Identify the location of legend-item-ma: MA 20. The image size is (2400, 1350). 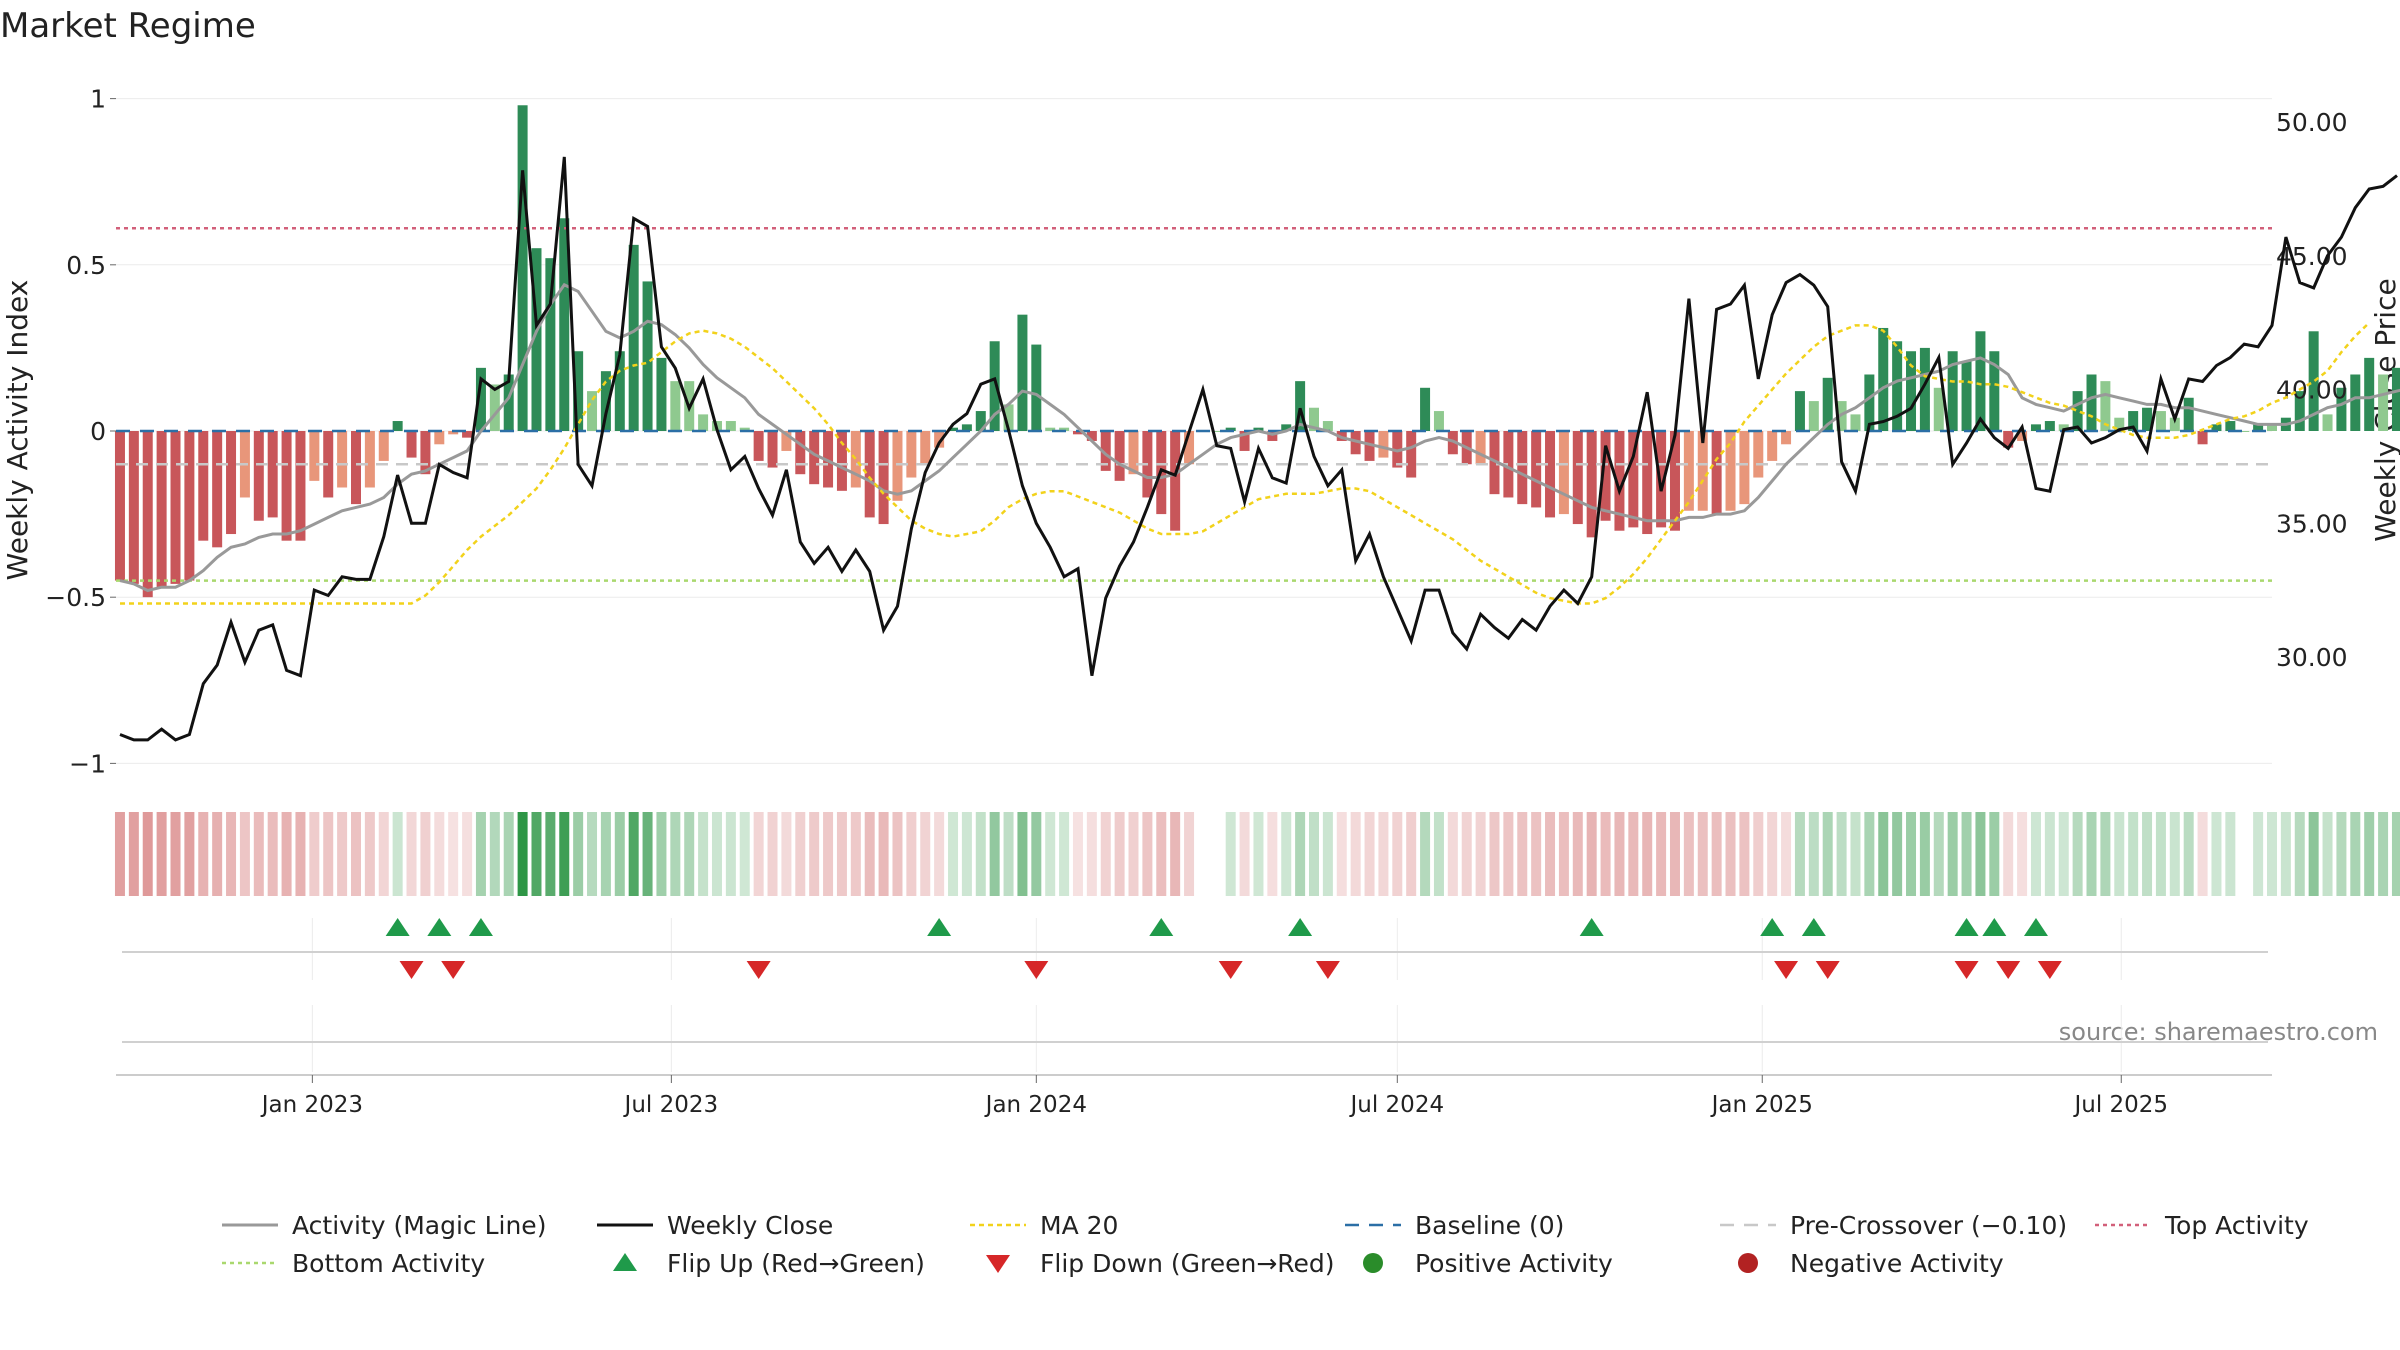
(1044, 1225).